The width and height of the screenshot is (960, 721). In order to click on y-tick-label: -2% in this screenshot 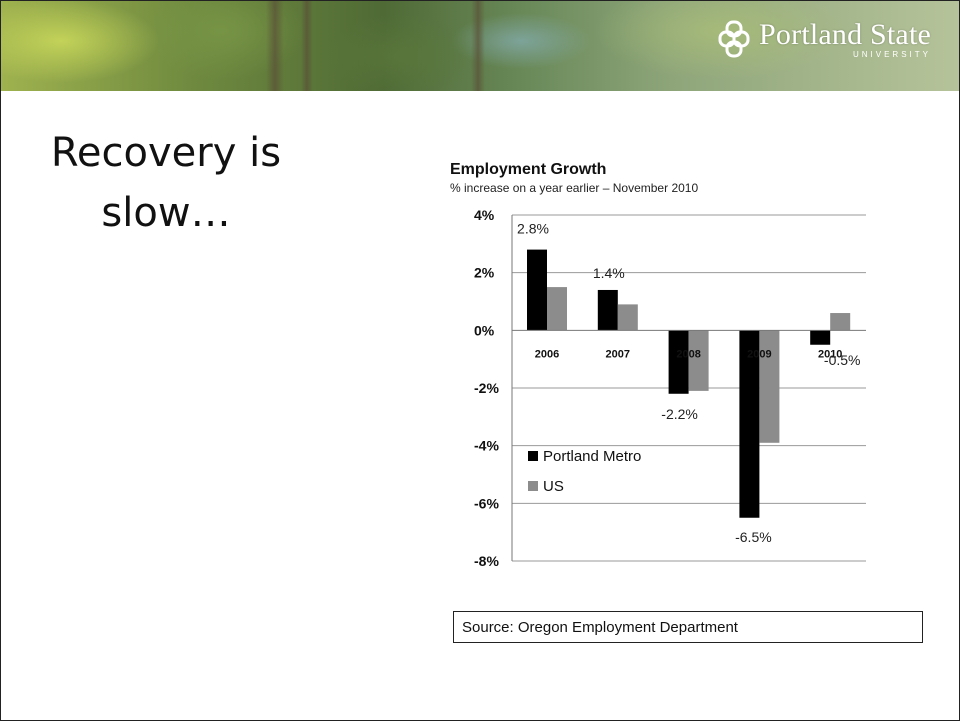, I will do `click(486, 388)`.